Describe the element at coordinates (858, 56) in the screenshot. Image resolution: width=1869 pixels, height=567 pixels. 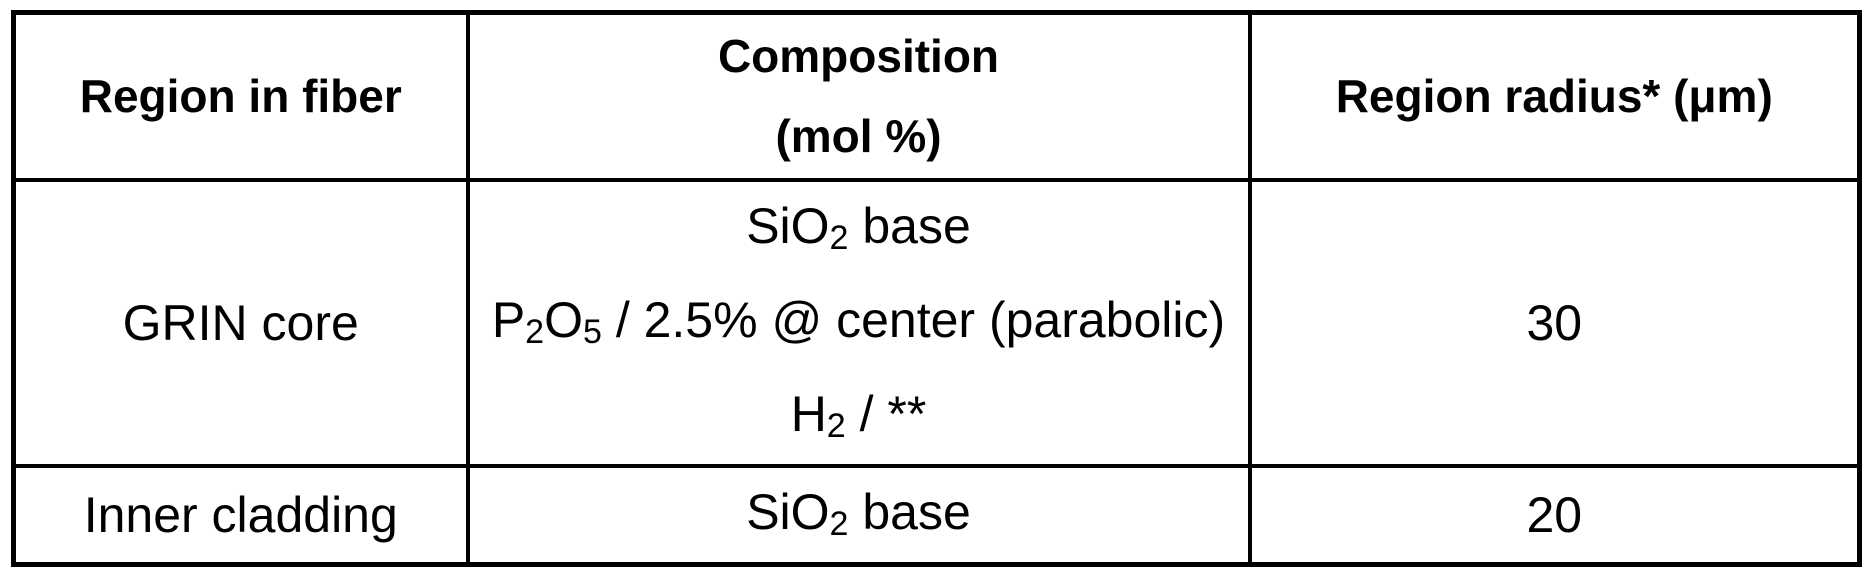
I see `column-header-composition-label: Composition` at that location.